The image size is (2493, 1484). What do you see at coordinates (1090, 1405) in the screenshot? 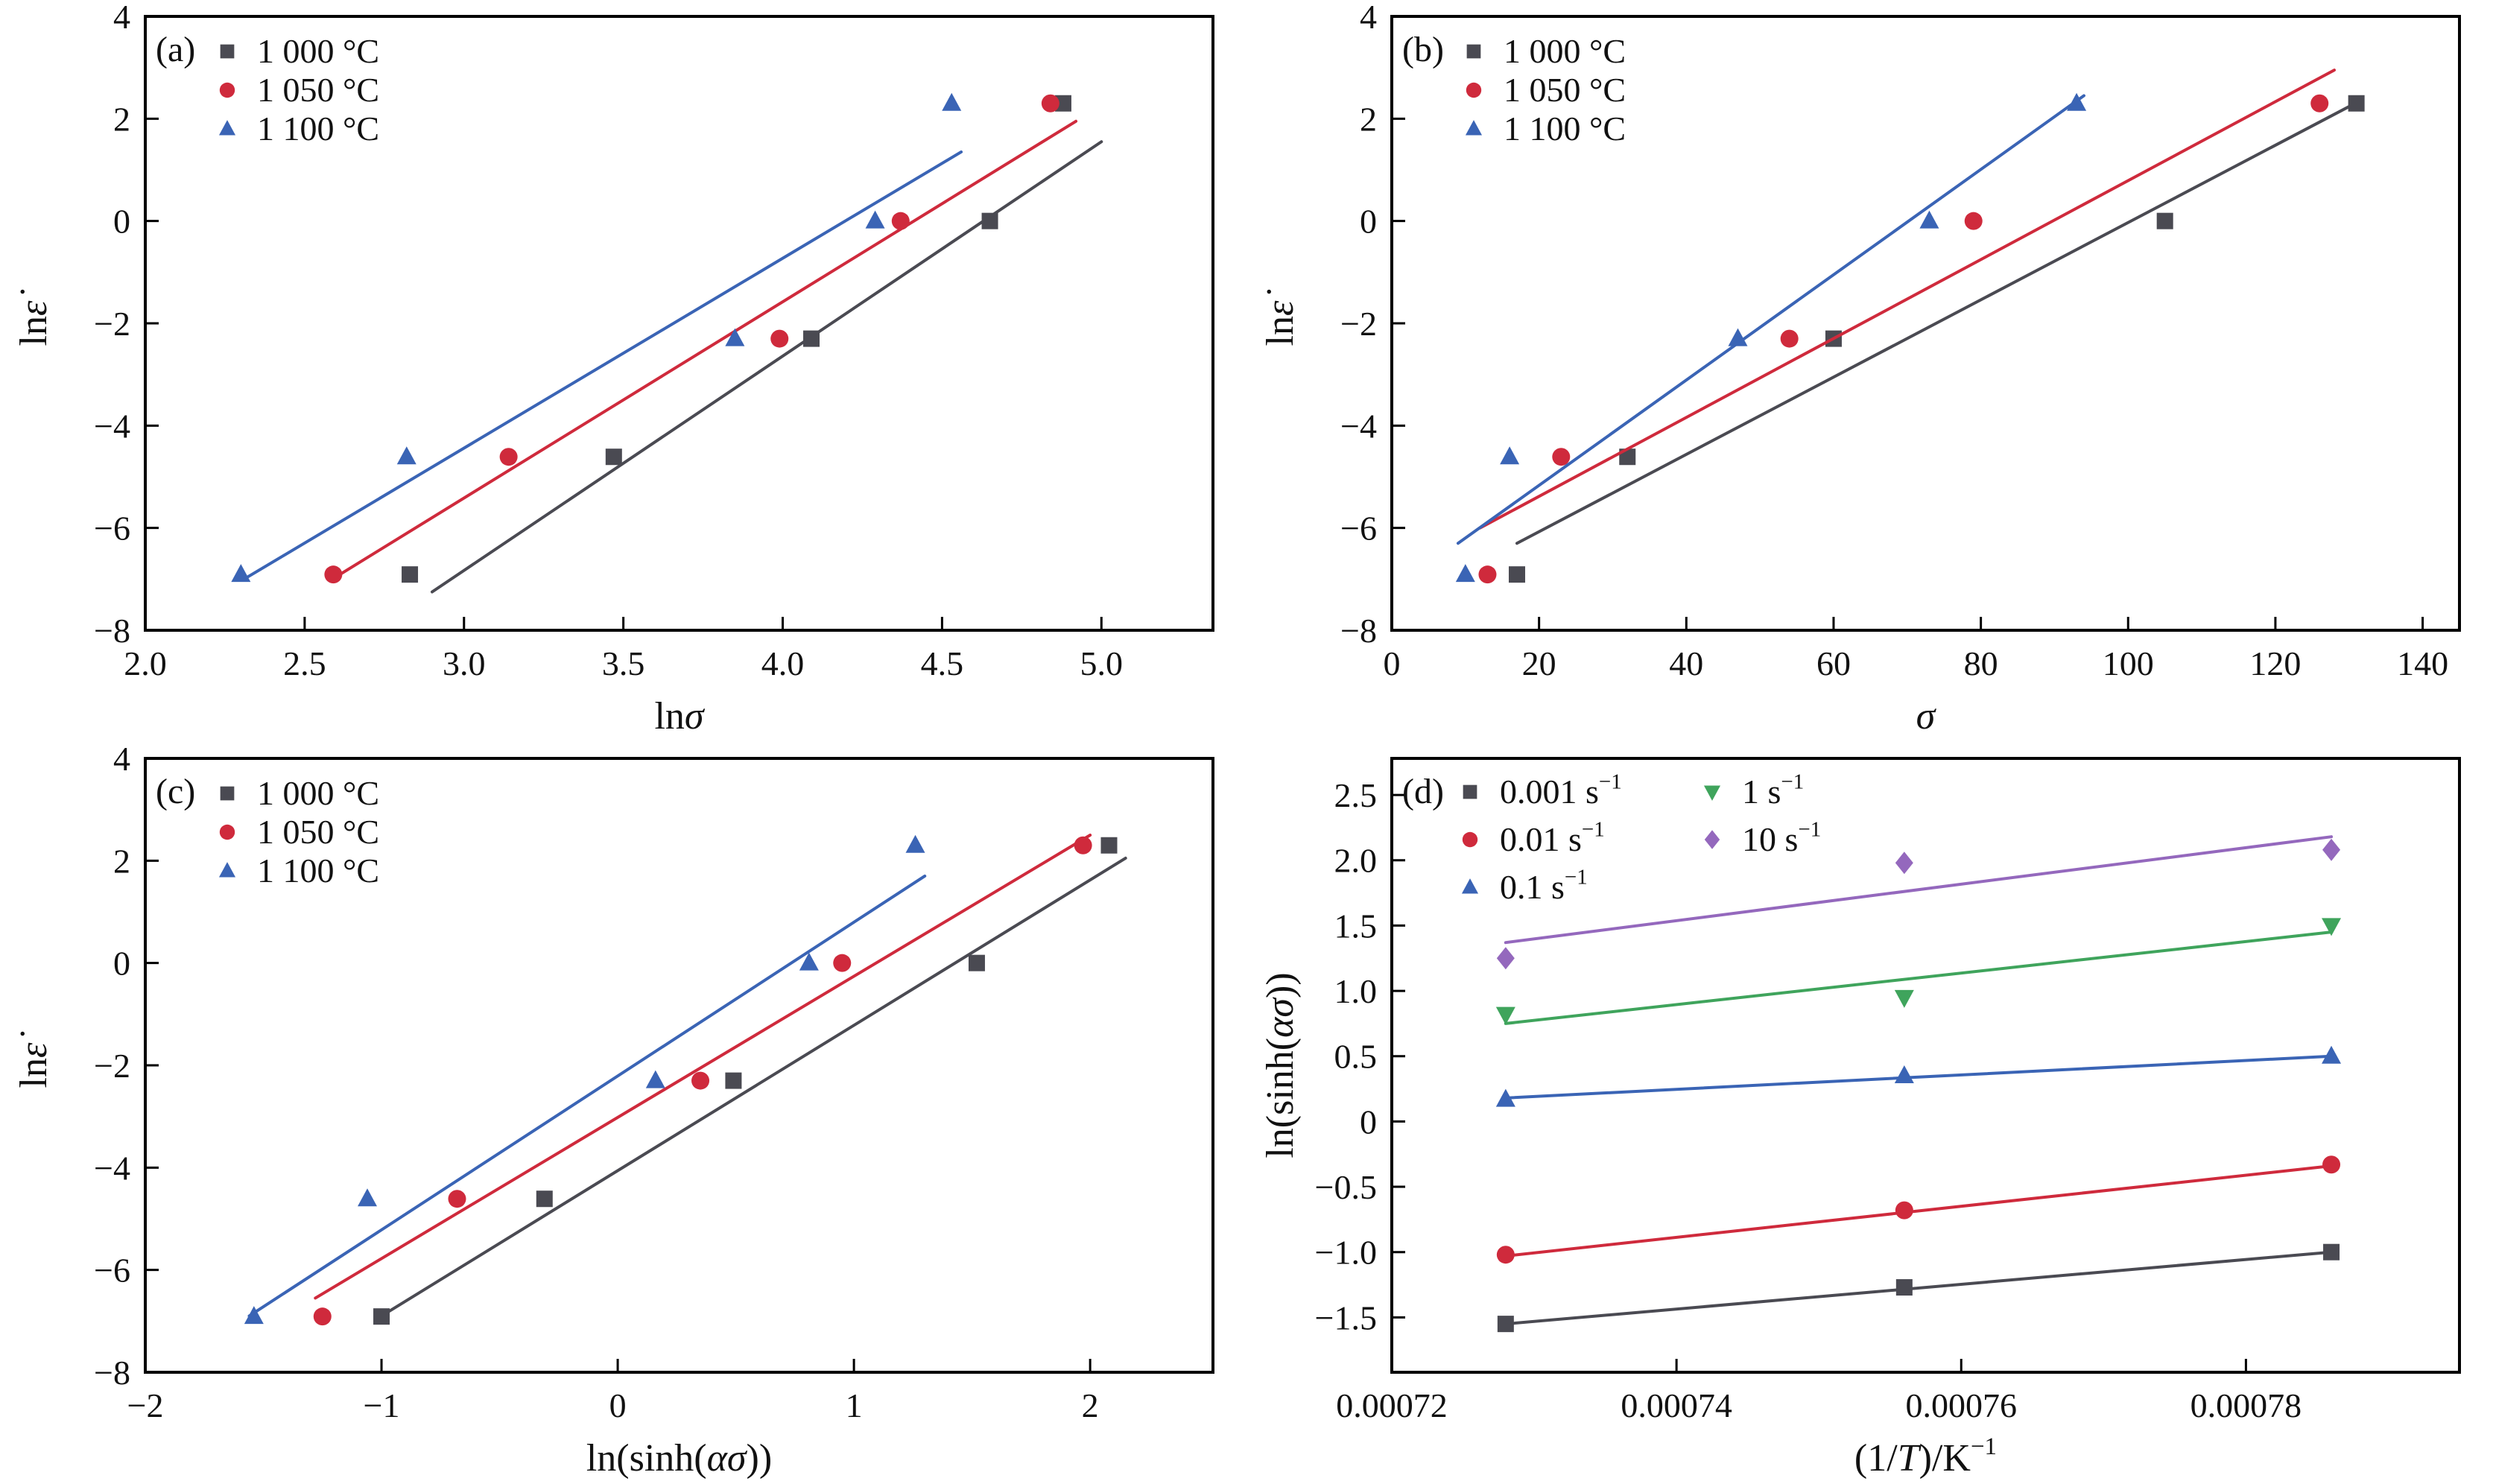
I see `x-tick-label: 2` at bounding box center [1090, 1405].